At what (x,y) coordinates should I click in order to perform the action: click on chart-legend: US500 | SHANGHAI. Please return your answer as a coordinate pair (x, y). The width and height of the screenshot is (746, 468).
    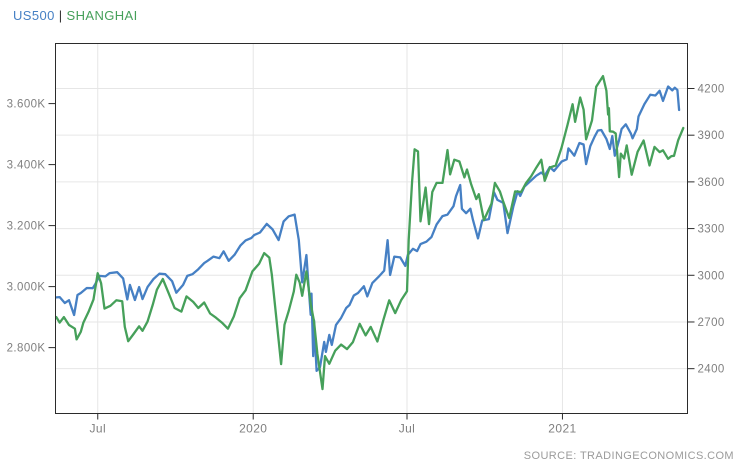
    Looking at the image, I should click on (75, 15).